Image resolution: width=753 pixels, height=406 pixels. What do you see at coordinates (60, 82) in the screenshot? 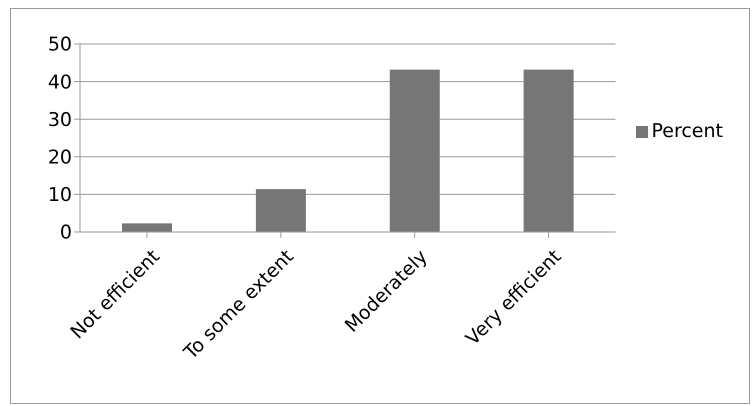
I see `y-tick-label: 40` at bounding box center [60, 82].